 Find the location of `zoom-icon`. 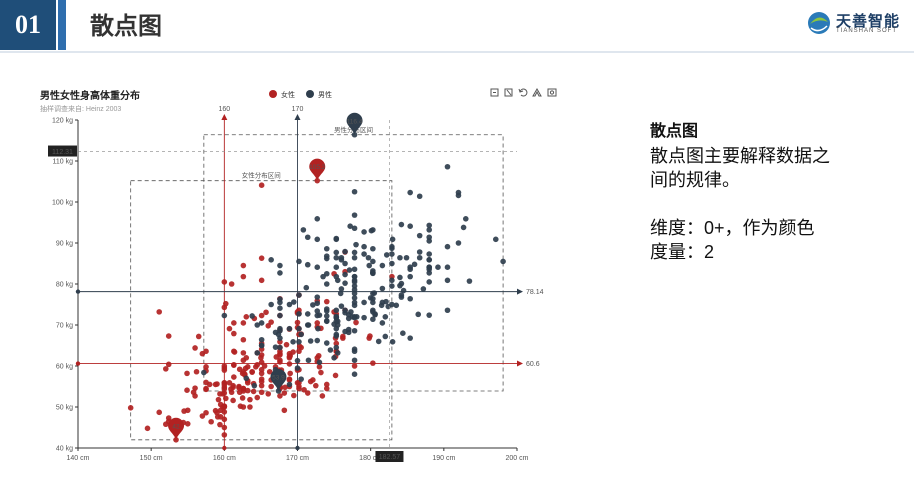

zoom-icon is located at coordinates (494, 92).